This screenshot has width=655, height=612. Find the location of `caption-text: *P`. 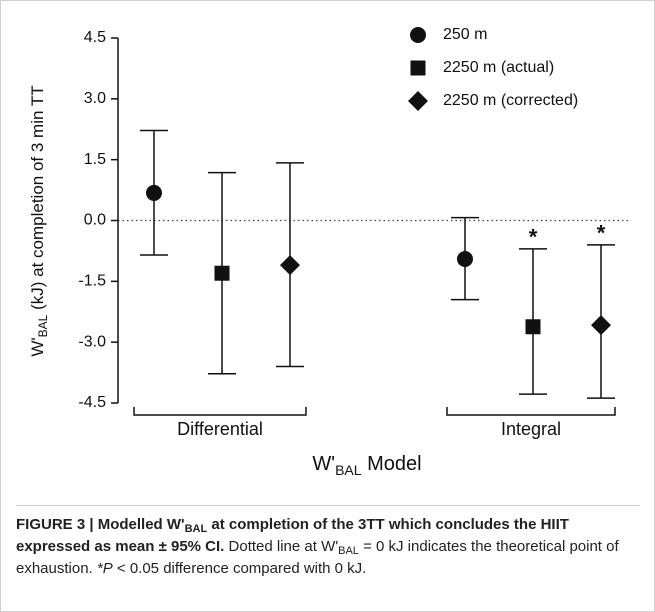

caption-text: *P is located at coordinates (104, 568).